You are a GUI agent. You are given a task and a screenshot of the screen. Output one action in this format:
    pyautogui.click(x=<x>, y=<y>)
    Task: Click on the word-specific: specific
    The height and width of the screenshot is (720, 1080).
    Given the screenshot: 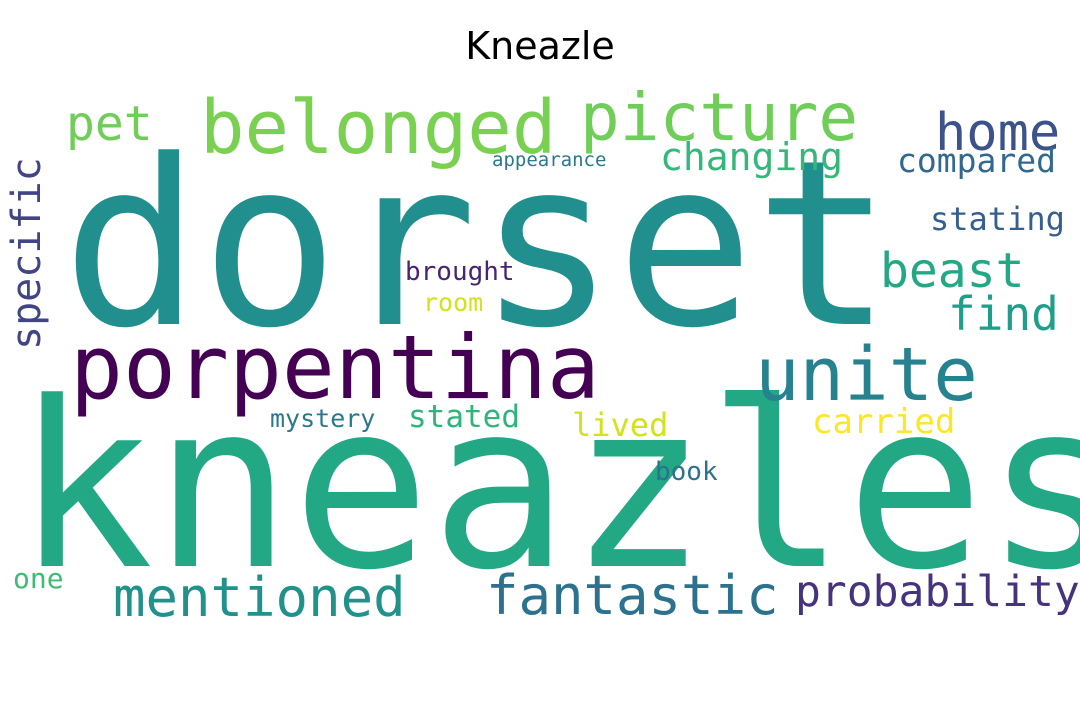 What is the action you would take?
    pyautogui.click(x=27, y=253)
    